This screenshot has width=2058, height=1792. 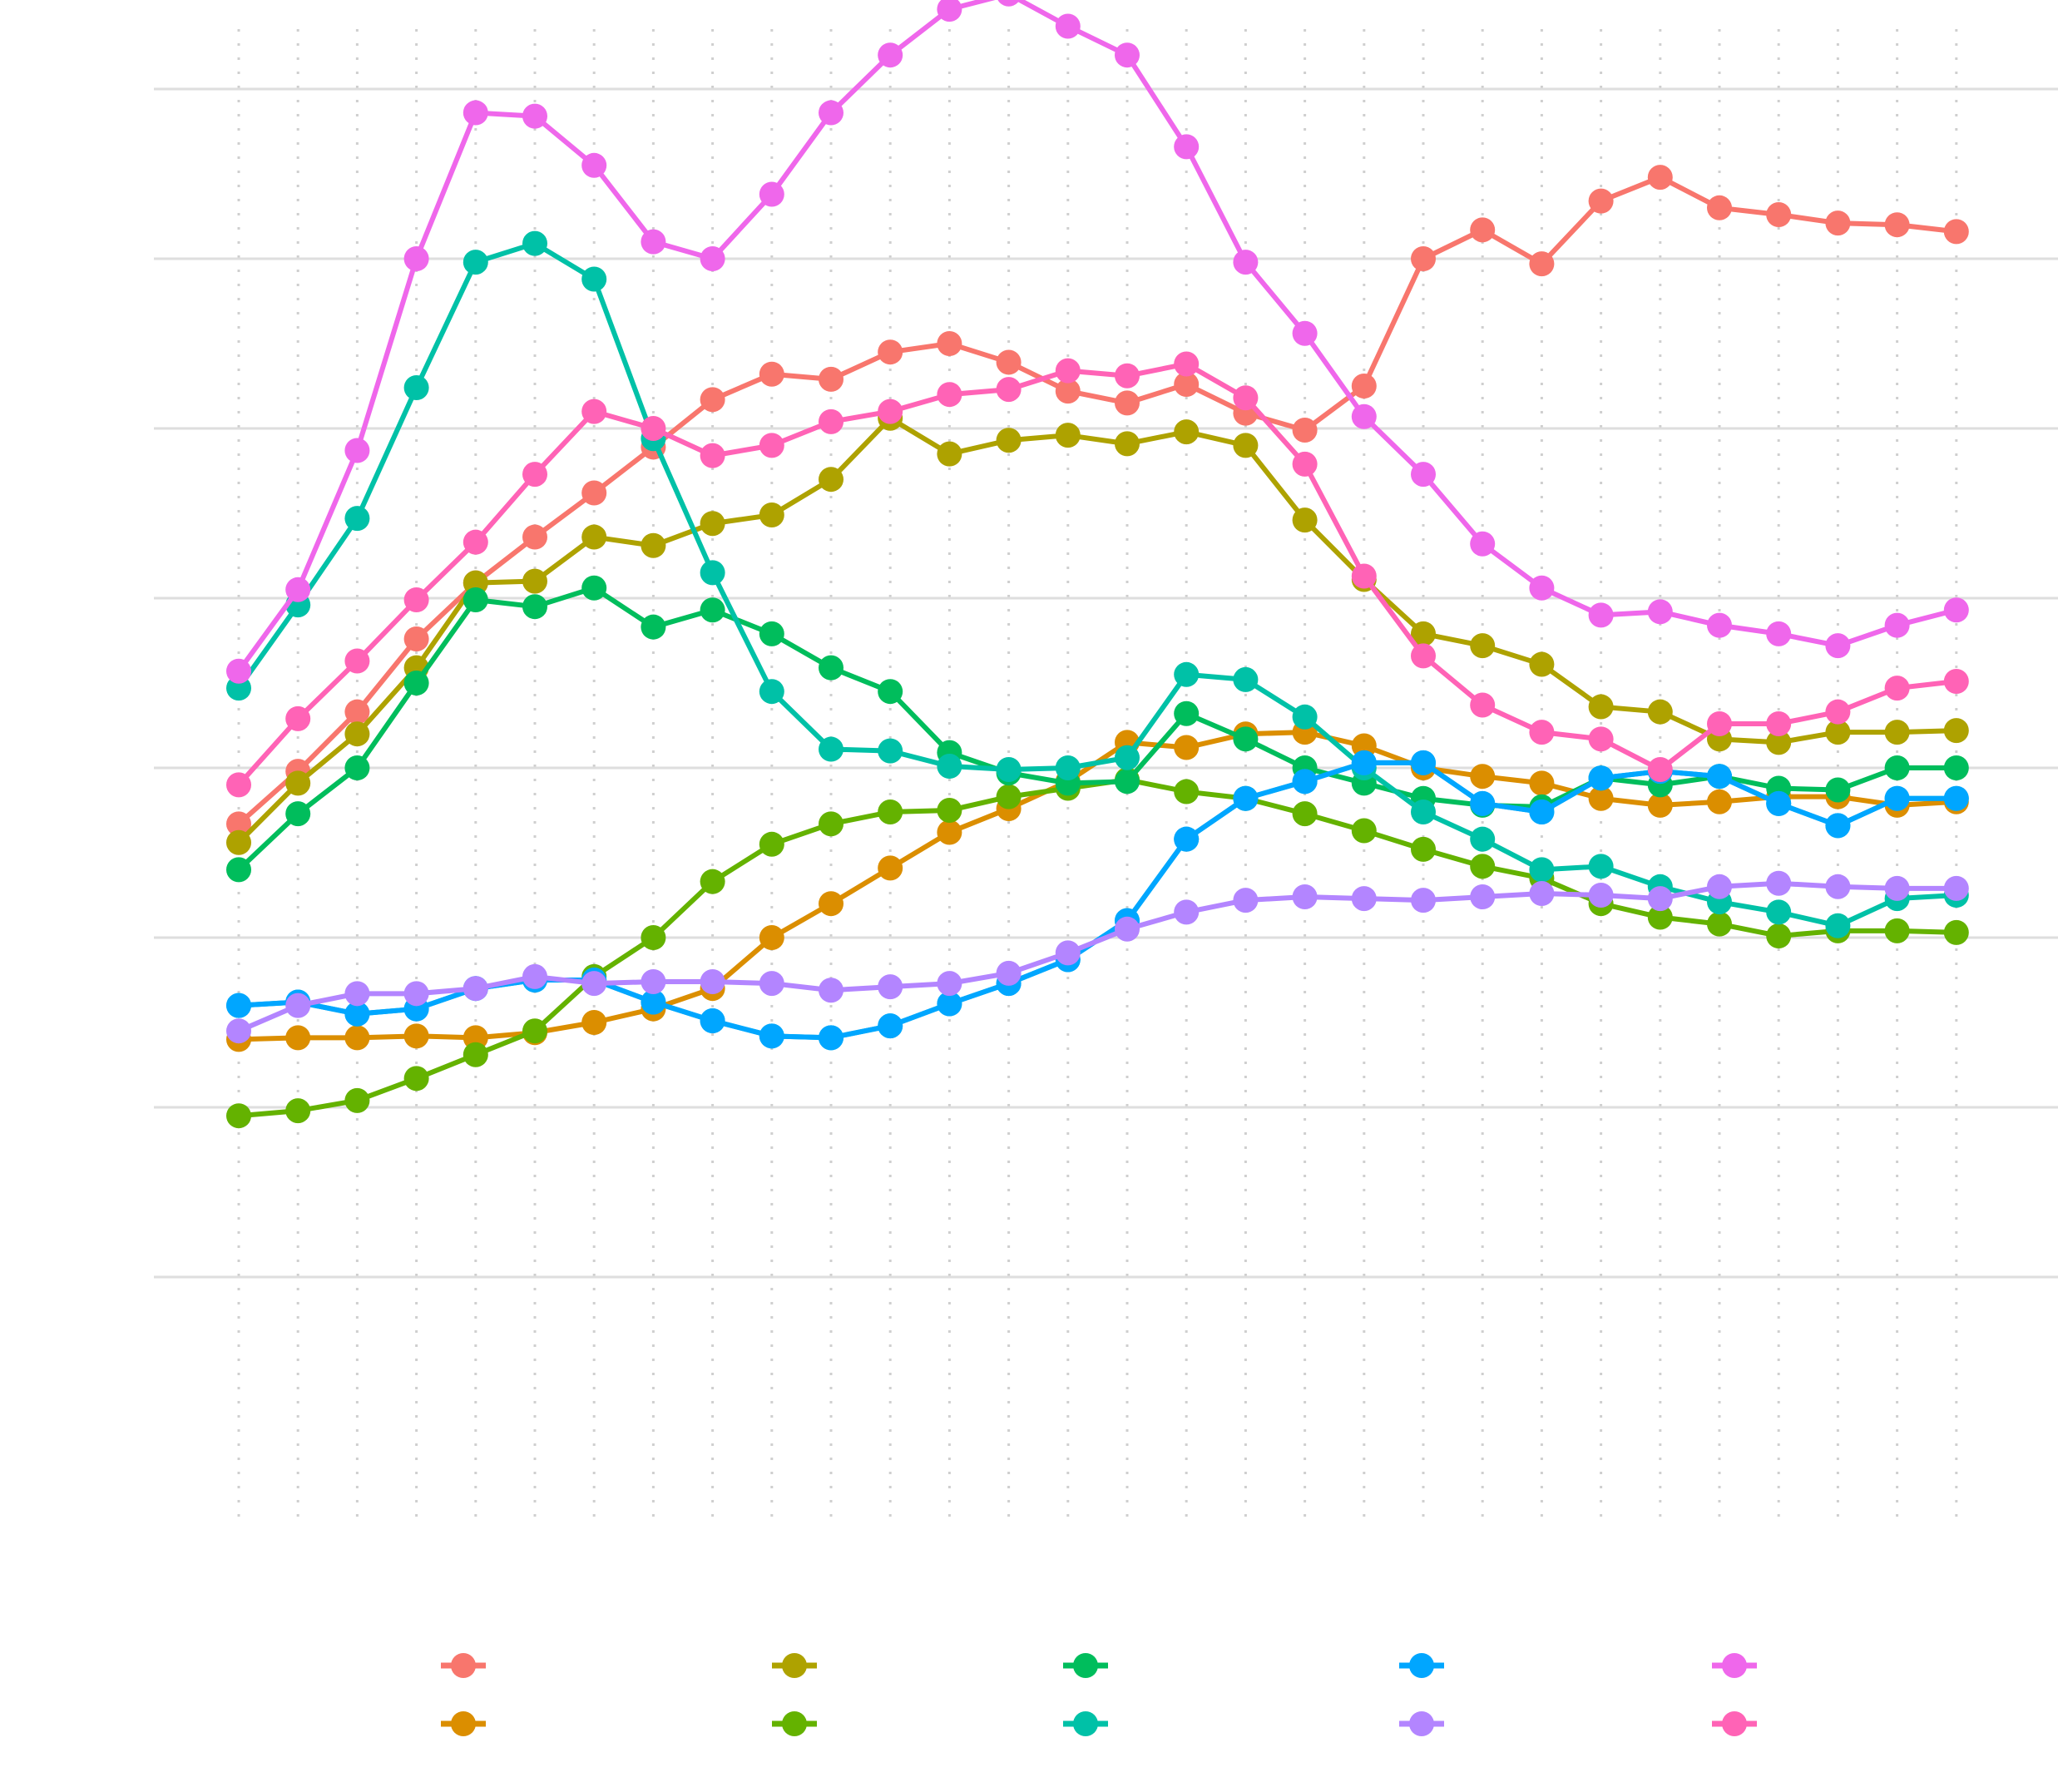 I want to click on series-line, so click(x=1097, y=957).